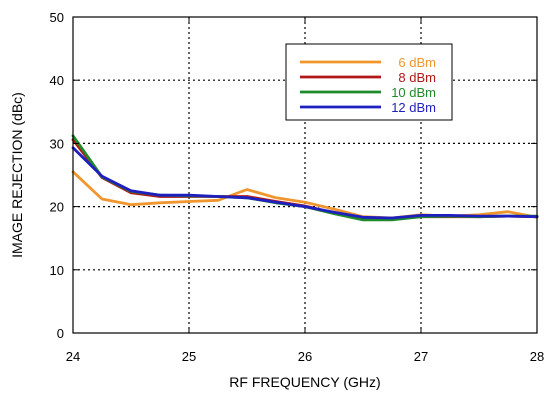  Describe the element at coordinates (57, 17) in the screenshot. I see `y-tick-label: 50` at that location.